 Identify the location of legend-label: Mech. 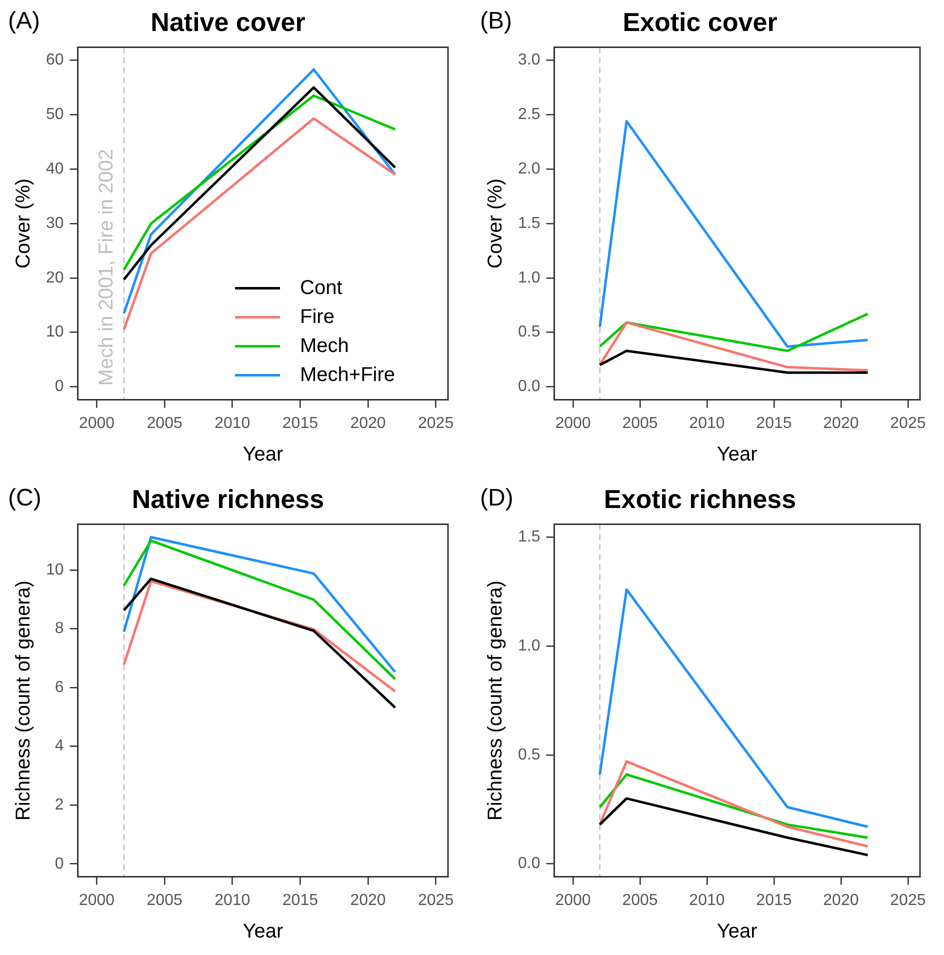
(324, 345).